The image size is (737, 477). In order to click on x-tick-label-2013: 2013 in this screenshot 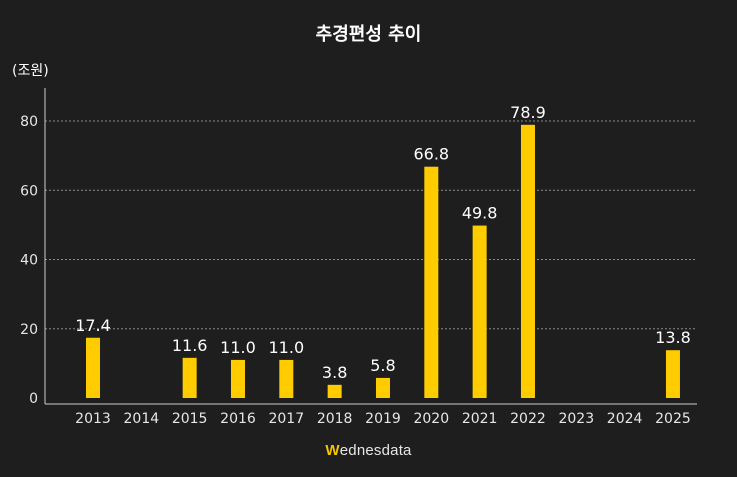, I will do `click(93, 419)`.